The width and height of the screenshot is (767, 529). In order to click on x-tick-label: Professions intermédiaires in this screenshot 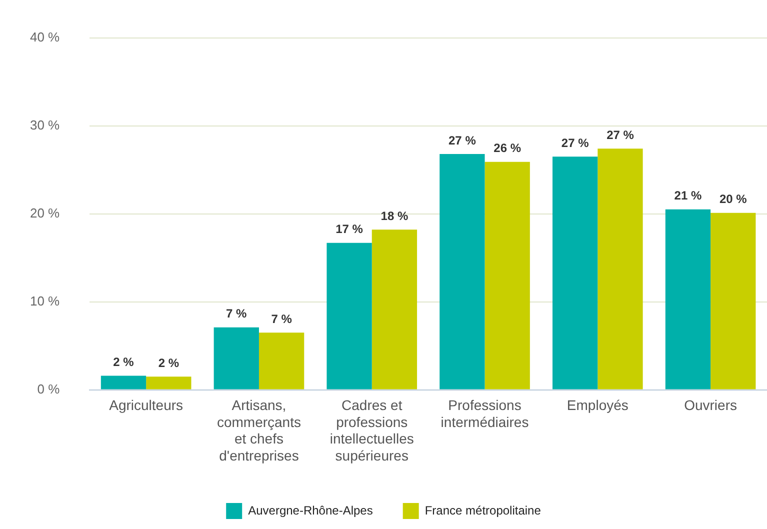, I will do `click(484, 413)`.